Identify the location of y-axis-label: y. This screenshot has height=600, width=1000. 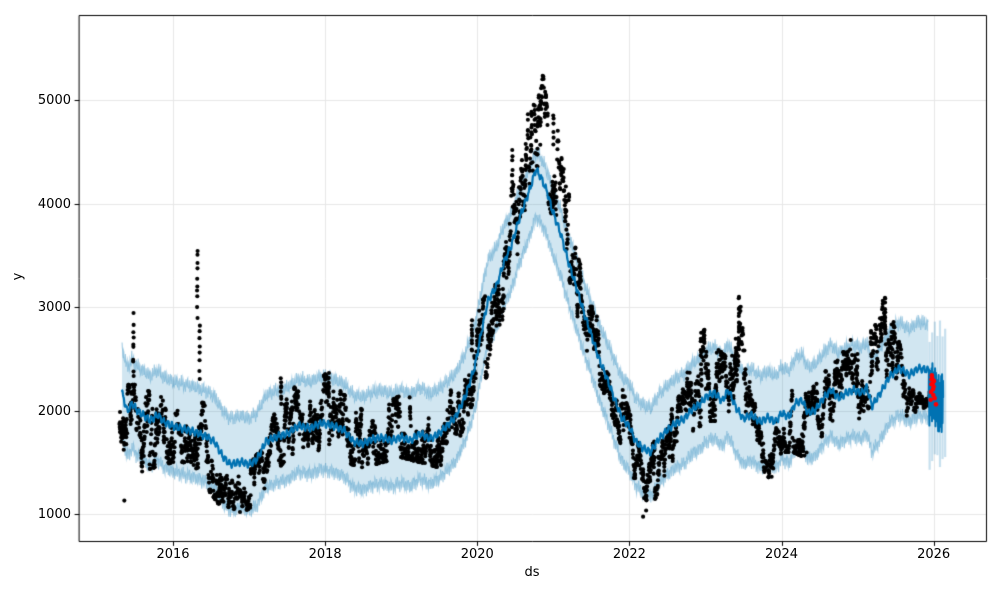
(18, 276).